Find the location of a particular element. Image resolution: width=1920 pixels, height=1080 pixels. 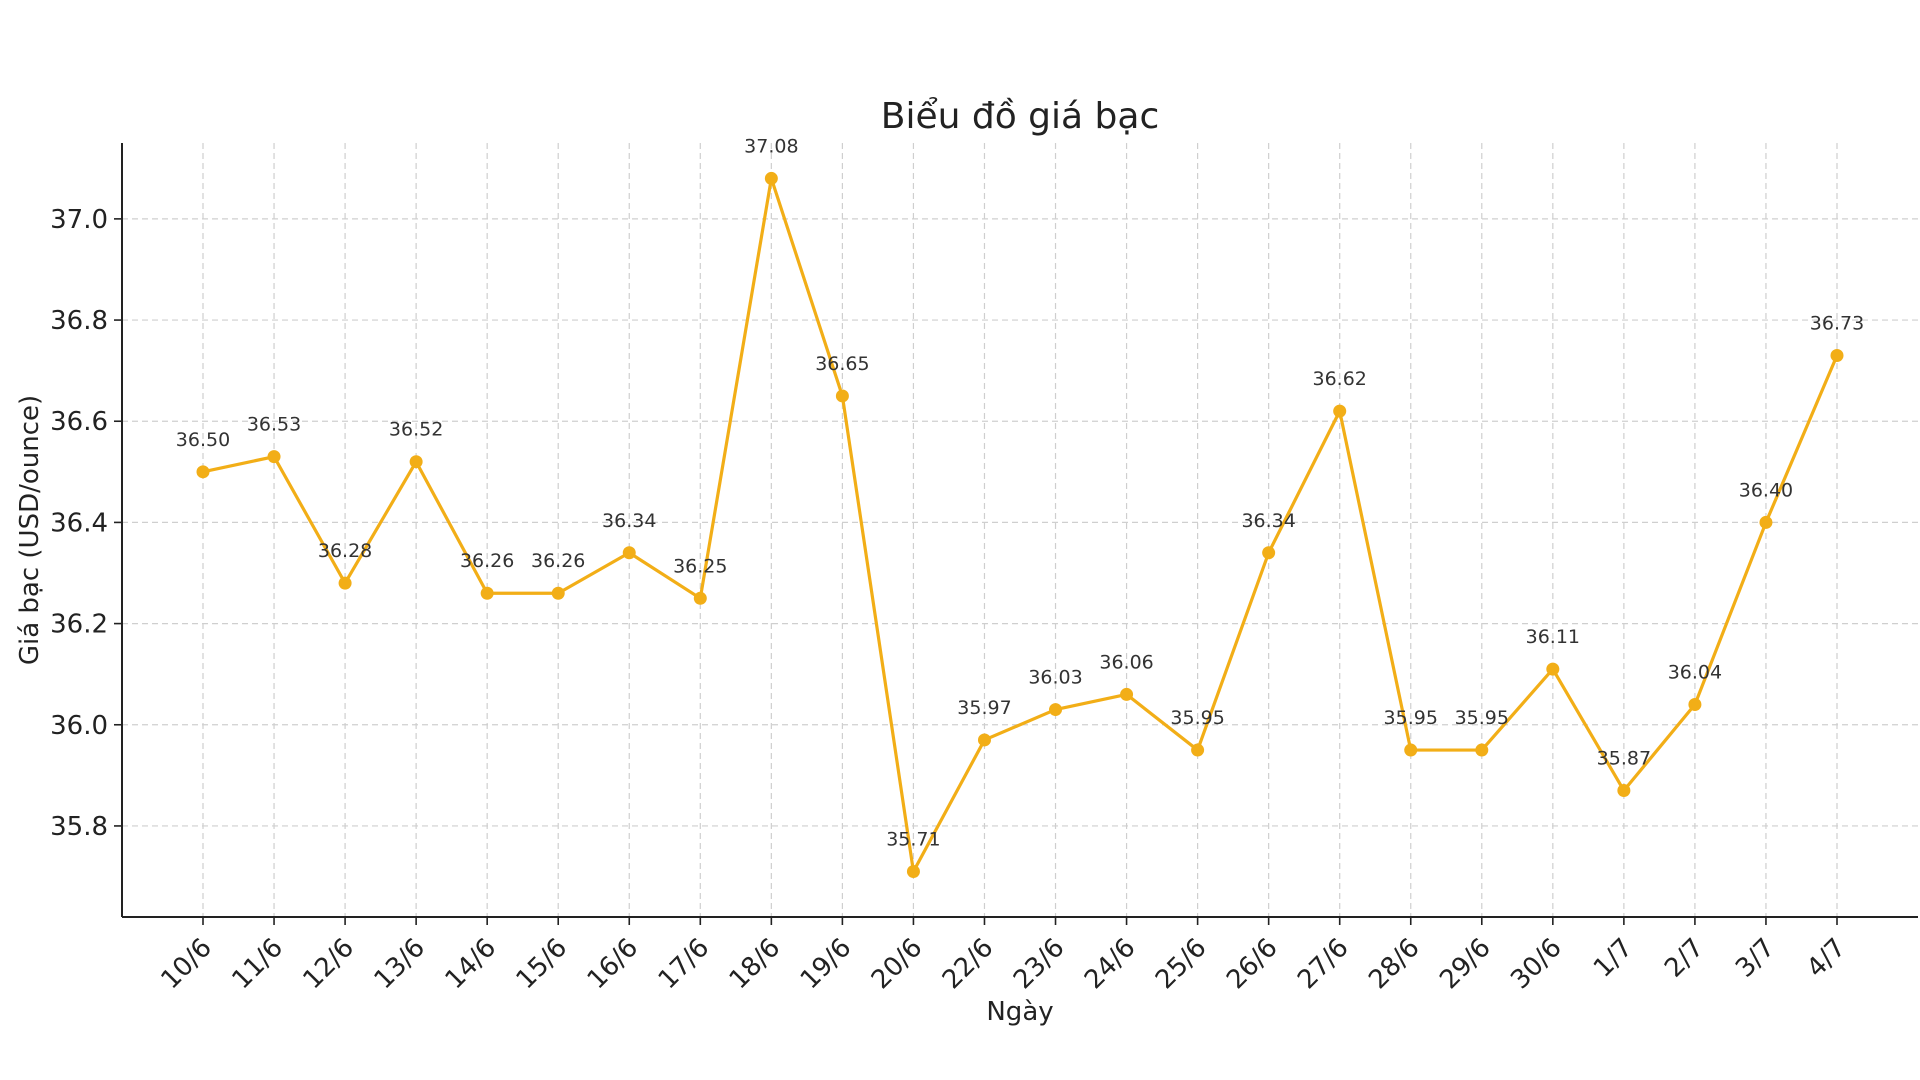

data-label: 35.97 is located at coordinates (984, 708).